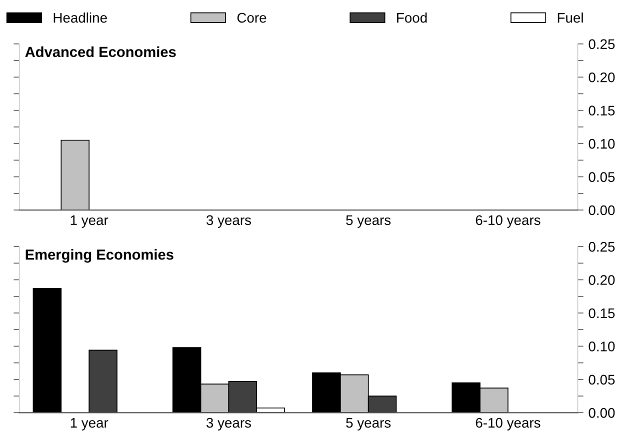 This screenshot has height=439, width=642. I want to click on chart-title: Advanced Economies, so click(100, 52).